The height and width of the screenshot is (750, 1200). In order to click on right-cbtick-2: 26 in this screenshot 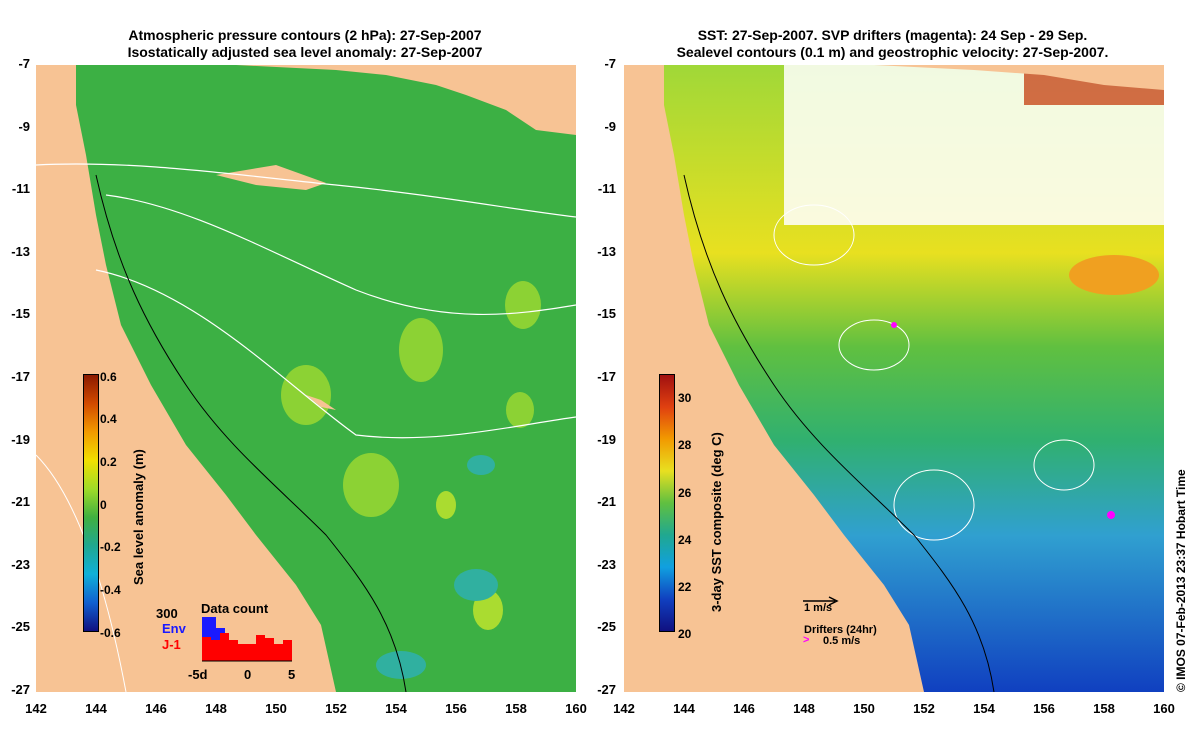, I will do `click(685, 493)`.